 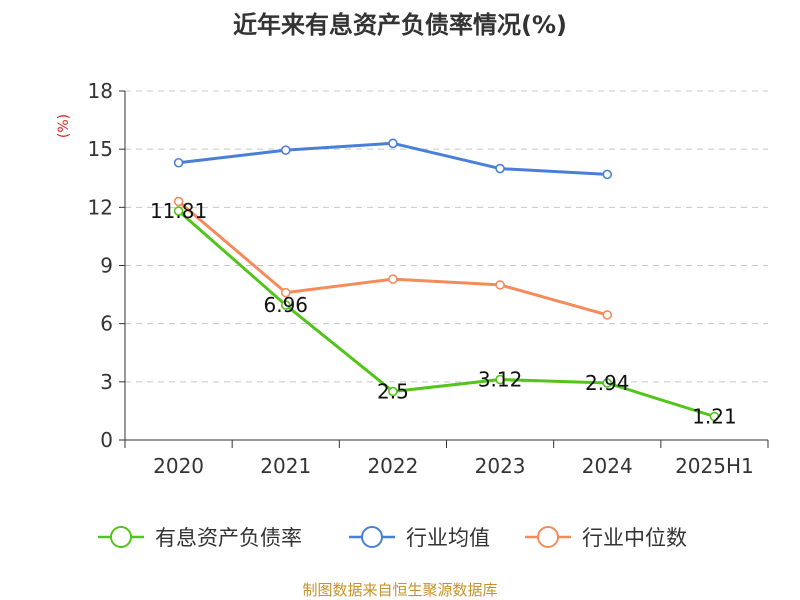 What do you see at coordinates (228, 538) in the screenshot?
I see `legend-label: 有息资产负债率` at bounding box center [228, 538].